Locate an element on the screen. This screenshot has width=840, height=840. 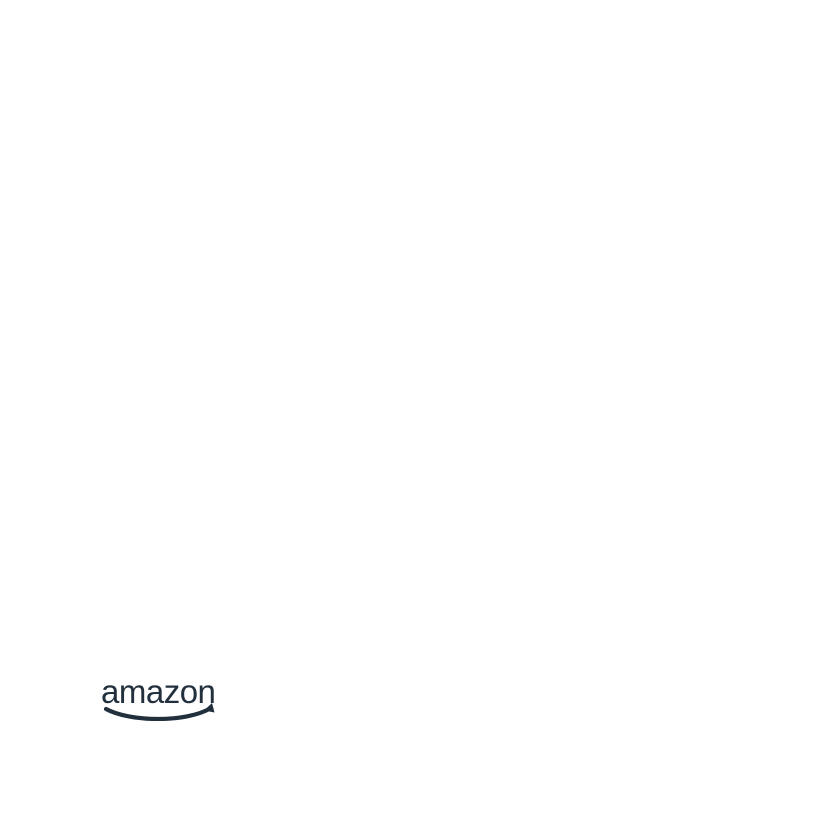
amazon-logo-icon: amazon is located at coordinates (167, 697).